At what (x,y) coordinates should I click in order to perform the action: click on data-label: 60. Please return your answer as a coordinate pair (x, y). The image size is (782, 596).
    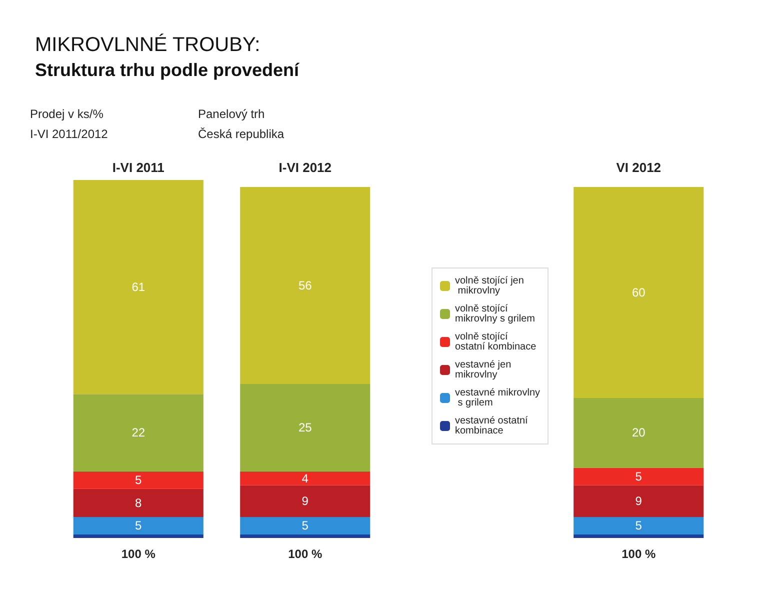
    Looking at the image, I should click on (639, 292).